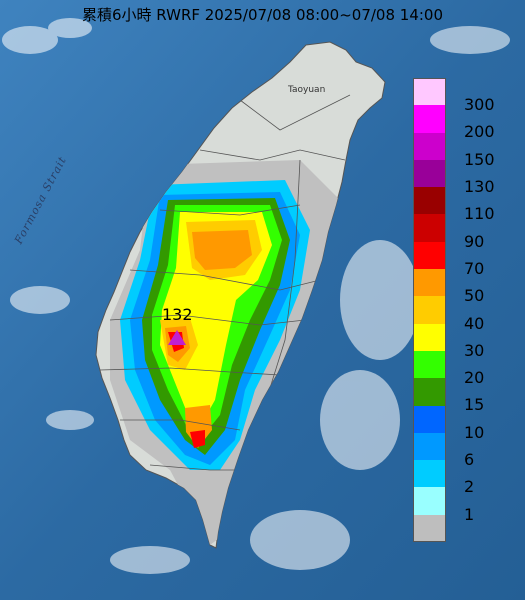 The width and height of the screenshot is (525, 600). What do you see at coordinates (479, 159) in the screenshot?
I see `legend-label: 150` at bounding box center [479, 159].